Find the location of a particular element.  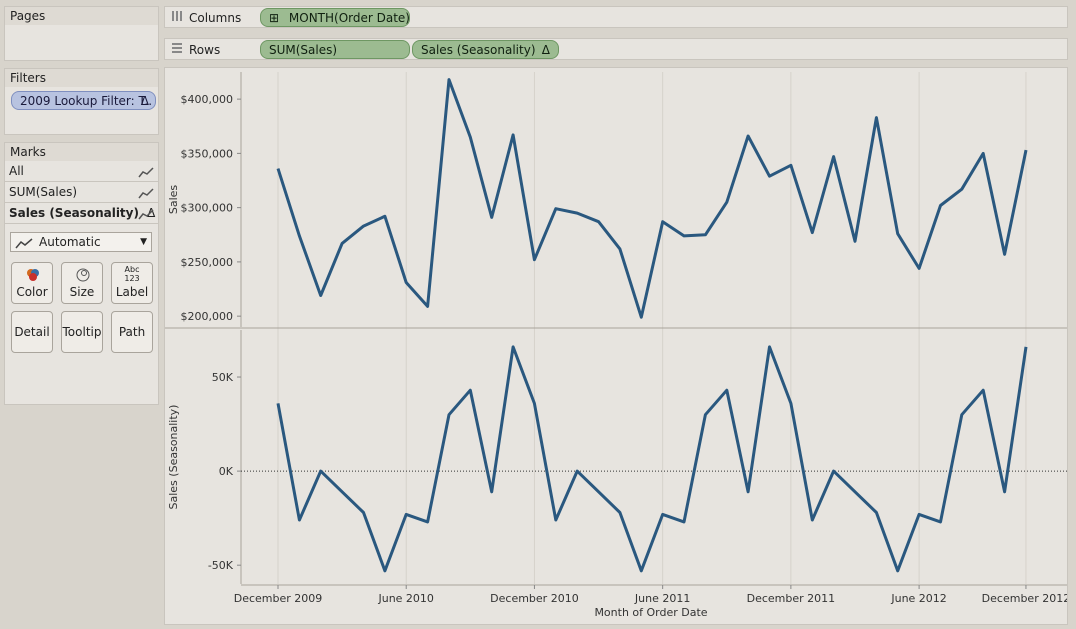

filter-pill-label: 2009 Lookup Filter: T.. is located at coordinates (86, 101).